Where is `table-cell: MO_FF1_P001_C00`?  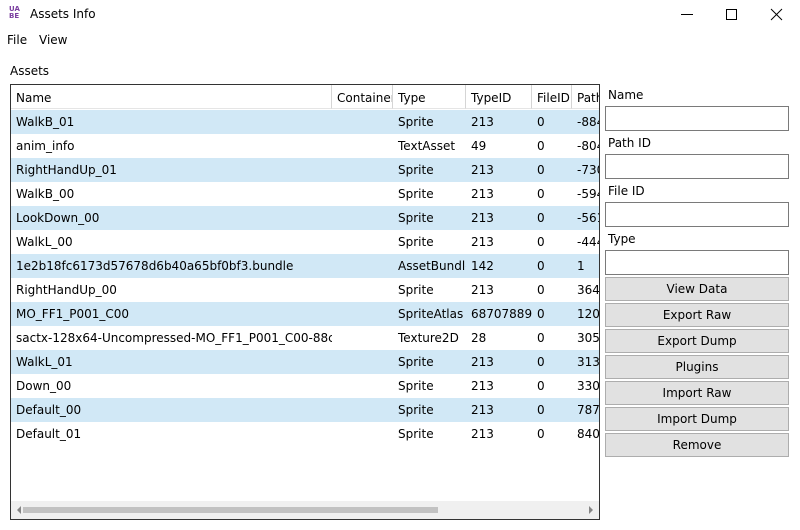
table-cell: MO_FF1_P001_C00 is located at coordinates (73, 314).